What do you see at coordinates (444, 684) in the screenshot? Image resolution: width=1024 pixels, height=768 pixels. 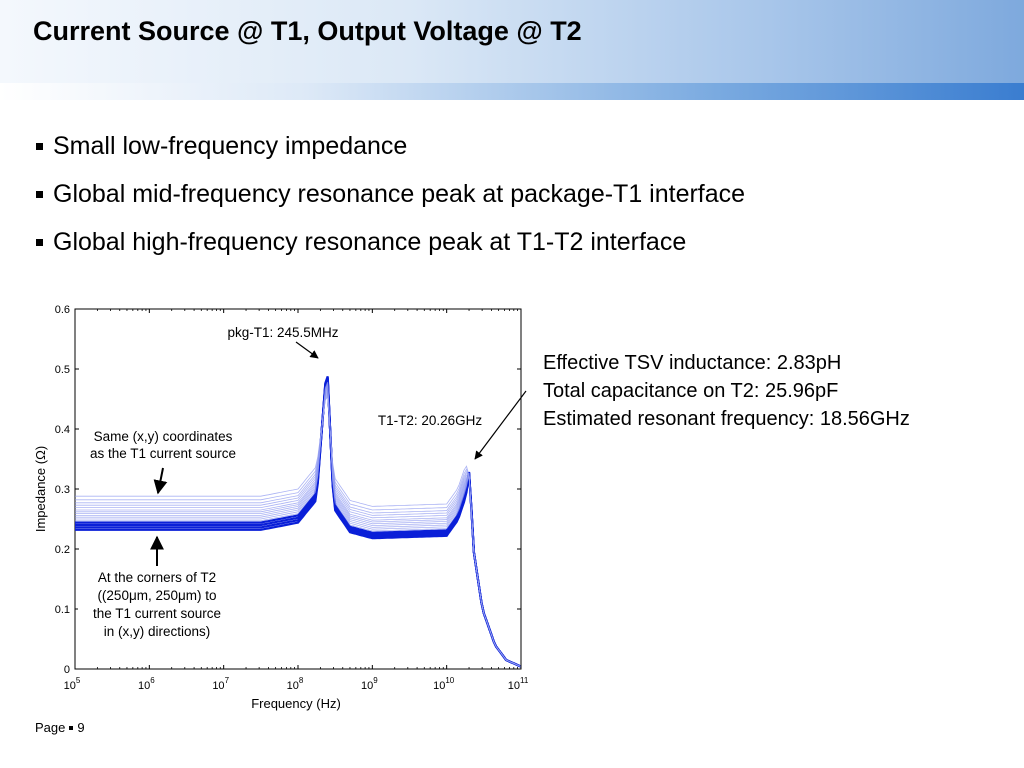 I see `x-tick-label: 10¹⁰` at bounding box center [444, 684].